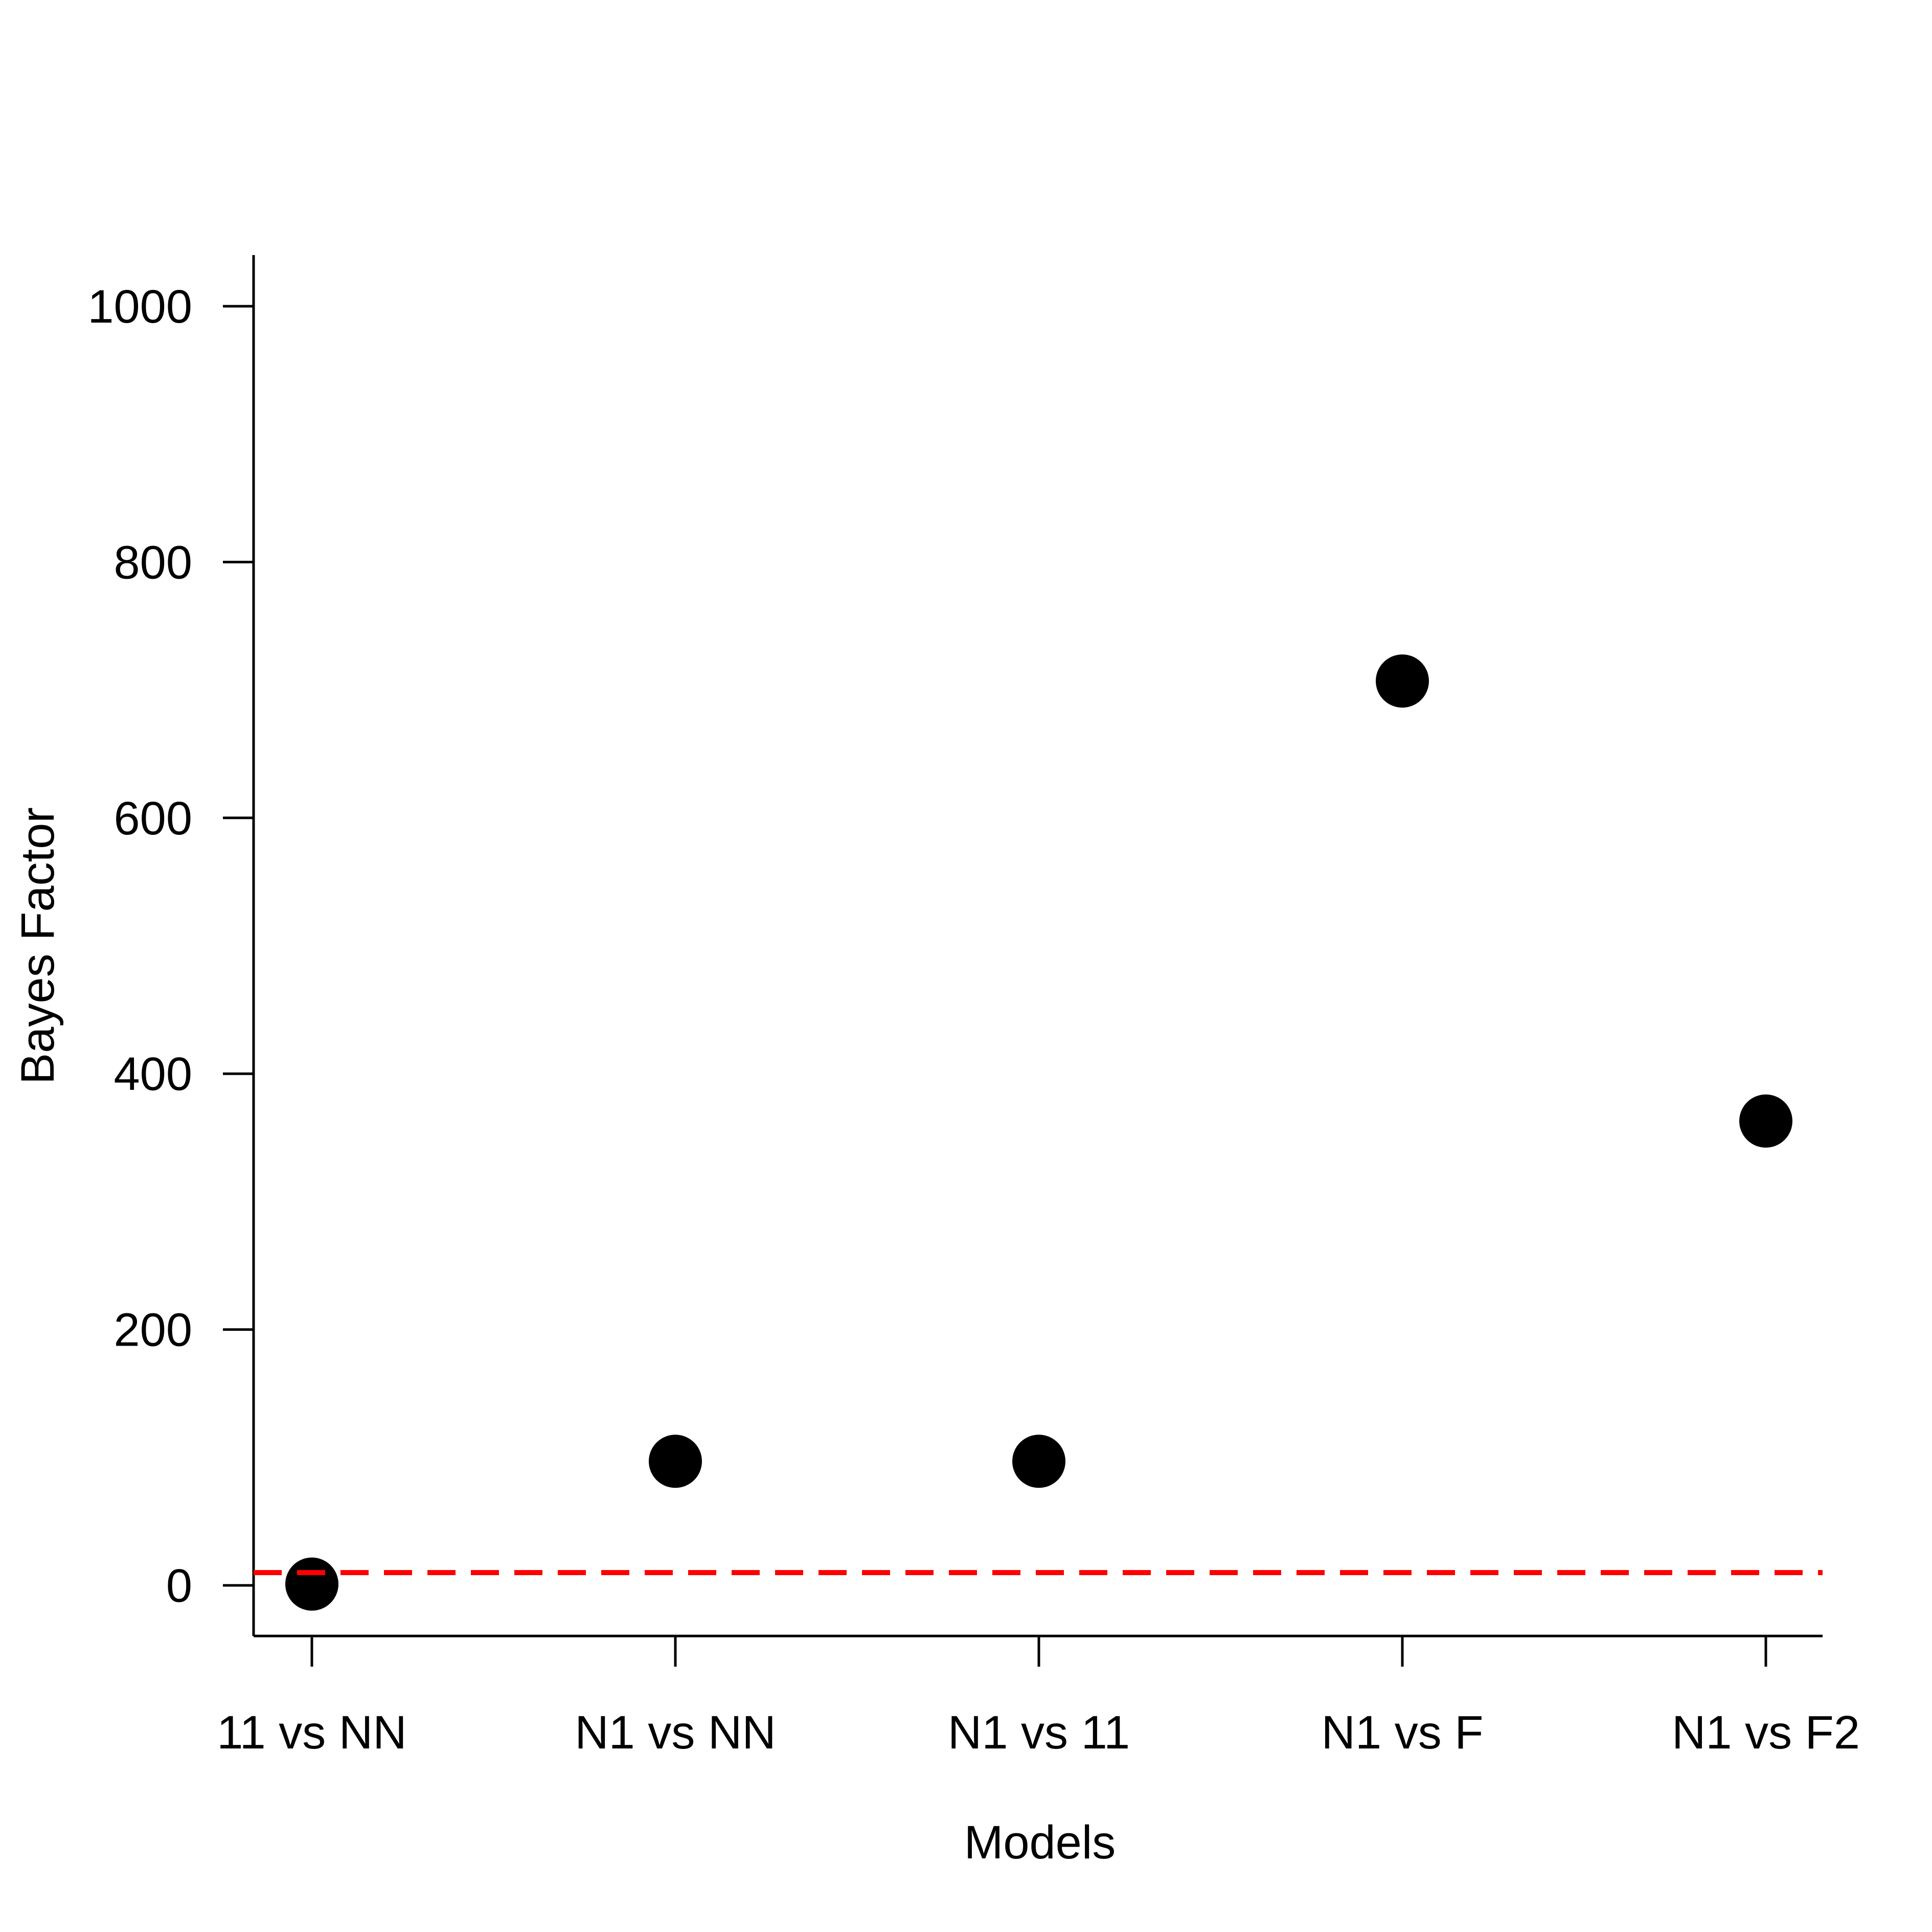 The width and height of the screenshot is (1932, 1932). I want to click on x-tick-label: N1 vs 11, so click(1039, 1733).